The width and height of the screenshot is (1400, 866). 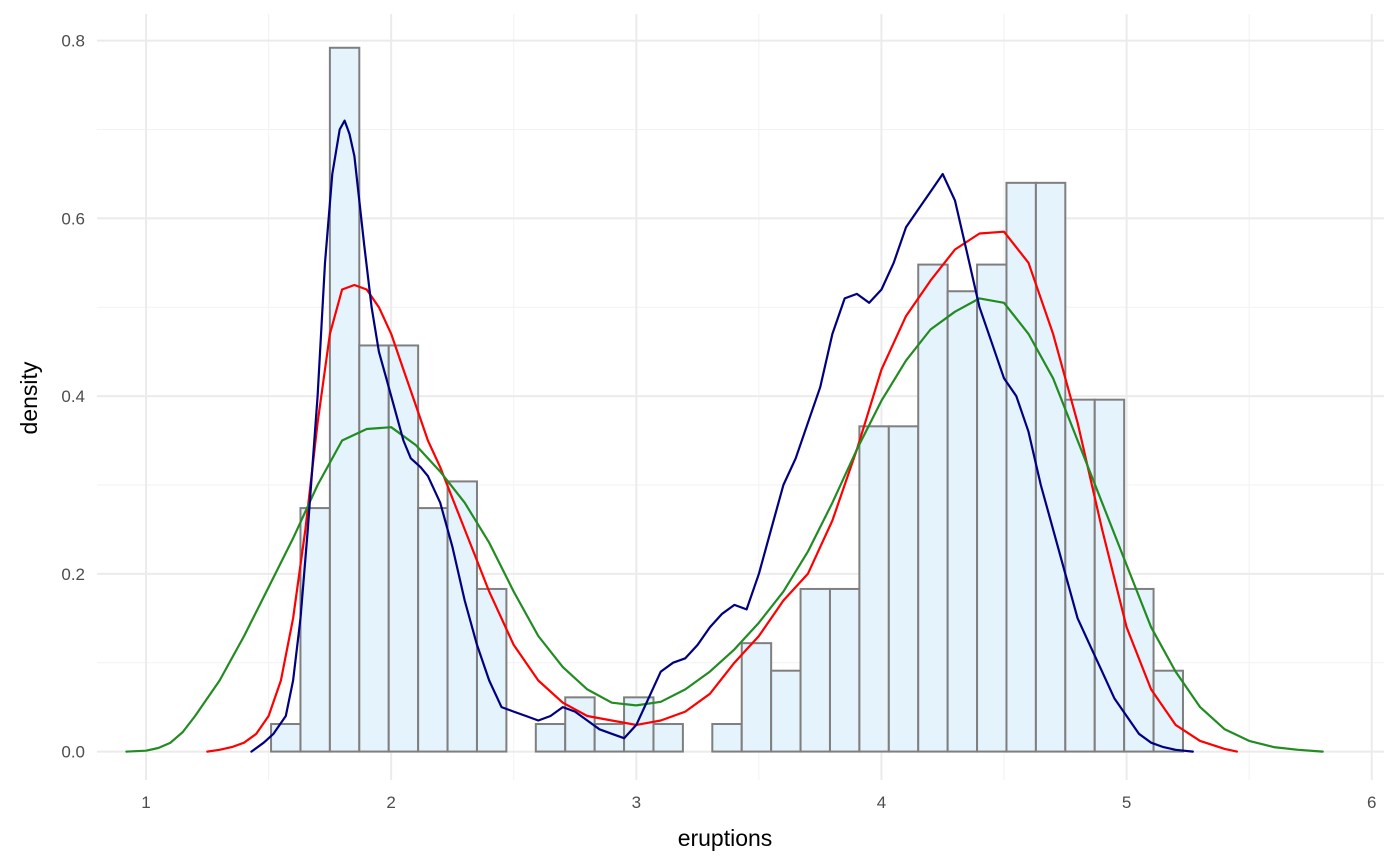 What do you see at coordinates (881, 802) in the screenshot?
I see `x-tick-label: 4` at bounding box center [881, 802].